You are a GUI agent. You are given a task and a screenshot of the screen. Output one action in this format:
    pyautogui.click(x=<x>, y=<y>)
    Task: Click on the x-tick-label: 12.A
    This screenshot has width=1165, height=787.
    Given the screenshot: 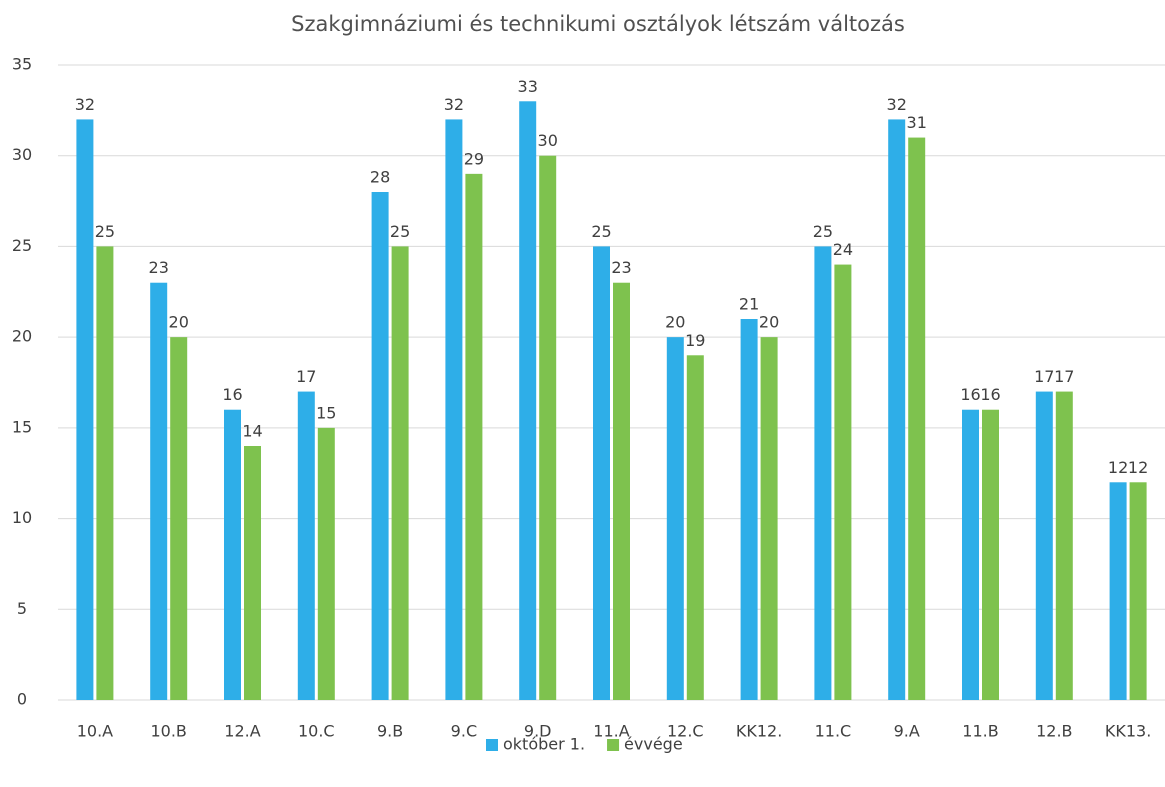 What is the action you would take?
    pyautogui.click(x=242, y=731)
    